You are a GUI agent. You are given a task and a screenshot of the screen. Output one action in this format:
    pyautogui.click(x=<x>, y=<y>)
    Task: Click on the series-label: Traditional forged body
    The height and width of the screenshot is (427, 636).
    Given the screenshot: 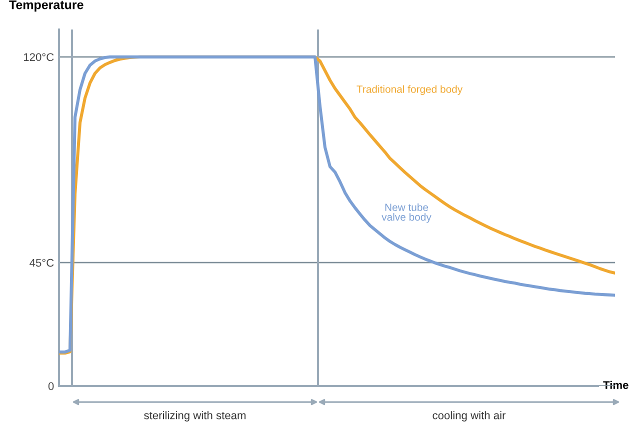 What is the action you would take?
    pyautogui.click(x=409, y=90)
    